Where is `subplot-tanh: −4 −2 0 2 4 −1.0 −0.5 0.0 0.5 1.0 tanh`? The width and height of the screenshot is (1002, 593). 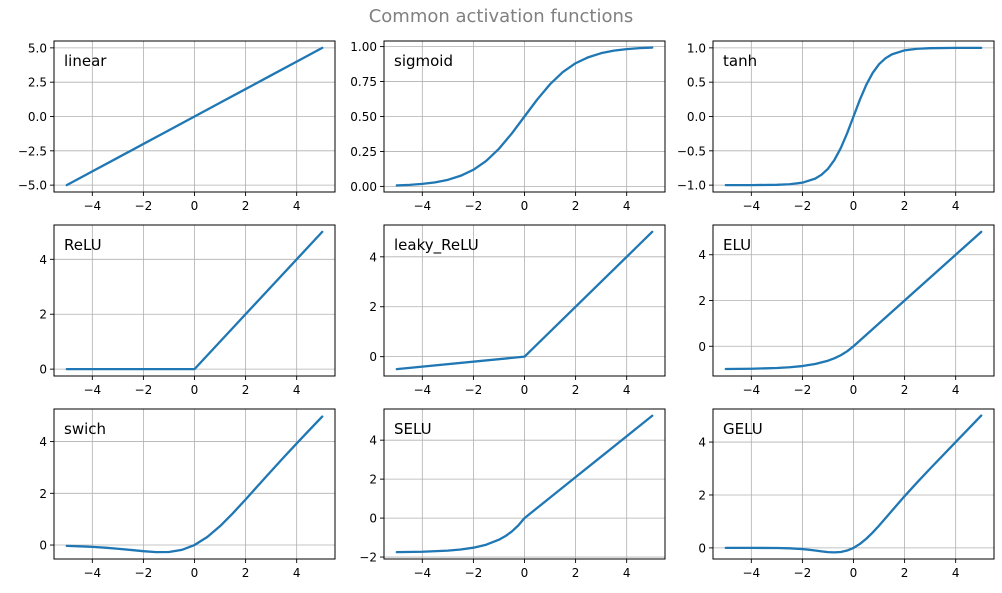
subplot-tanh: −4 −2 0 2 4 −1.0 −0.5 0.0 0.5 1.0 tanh is located at coordinates (836, 126).